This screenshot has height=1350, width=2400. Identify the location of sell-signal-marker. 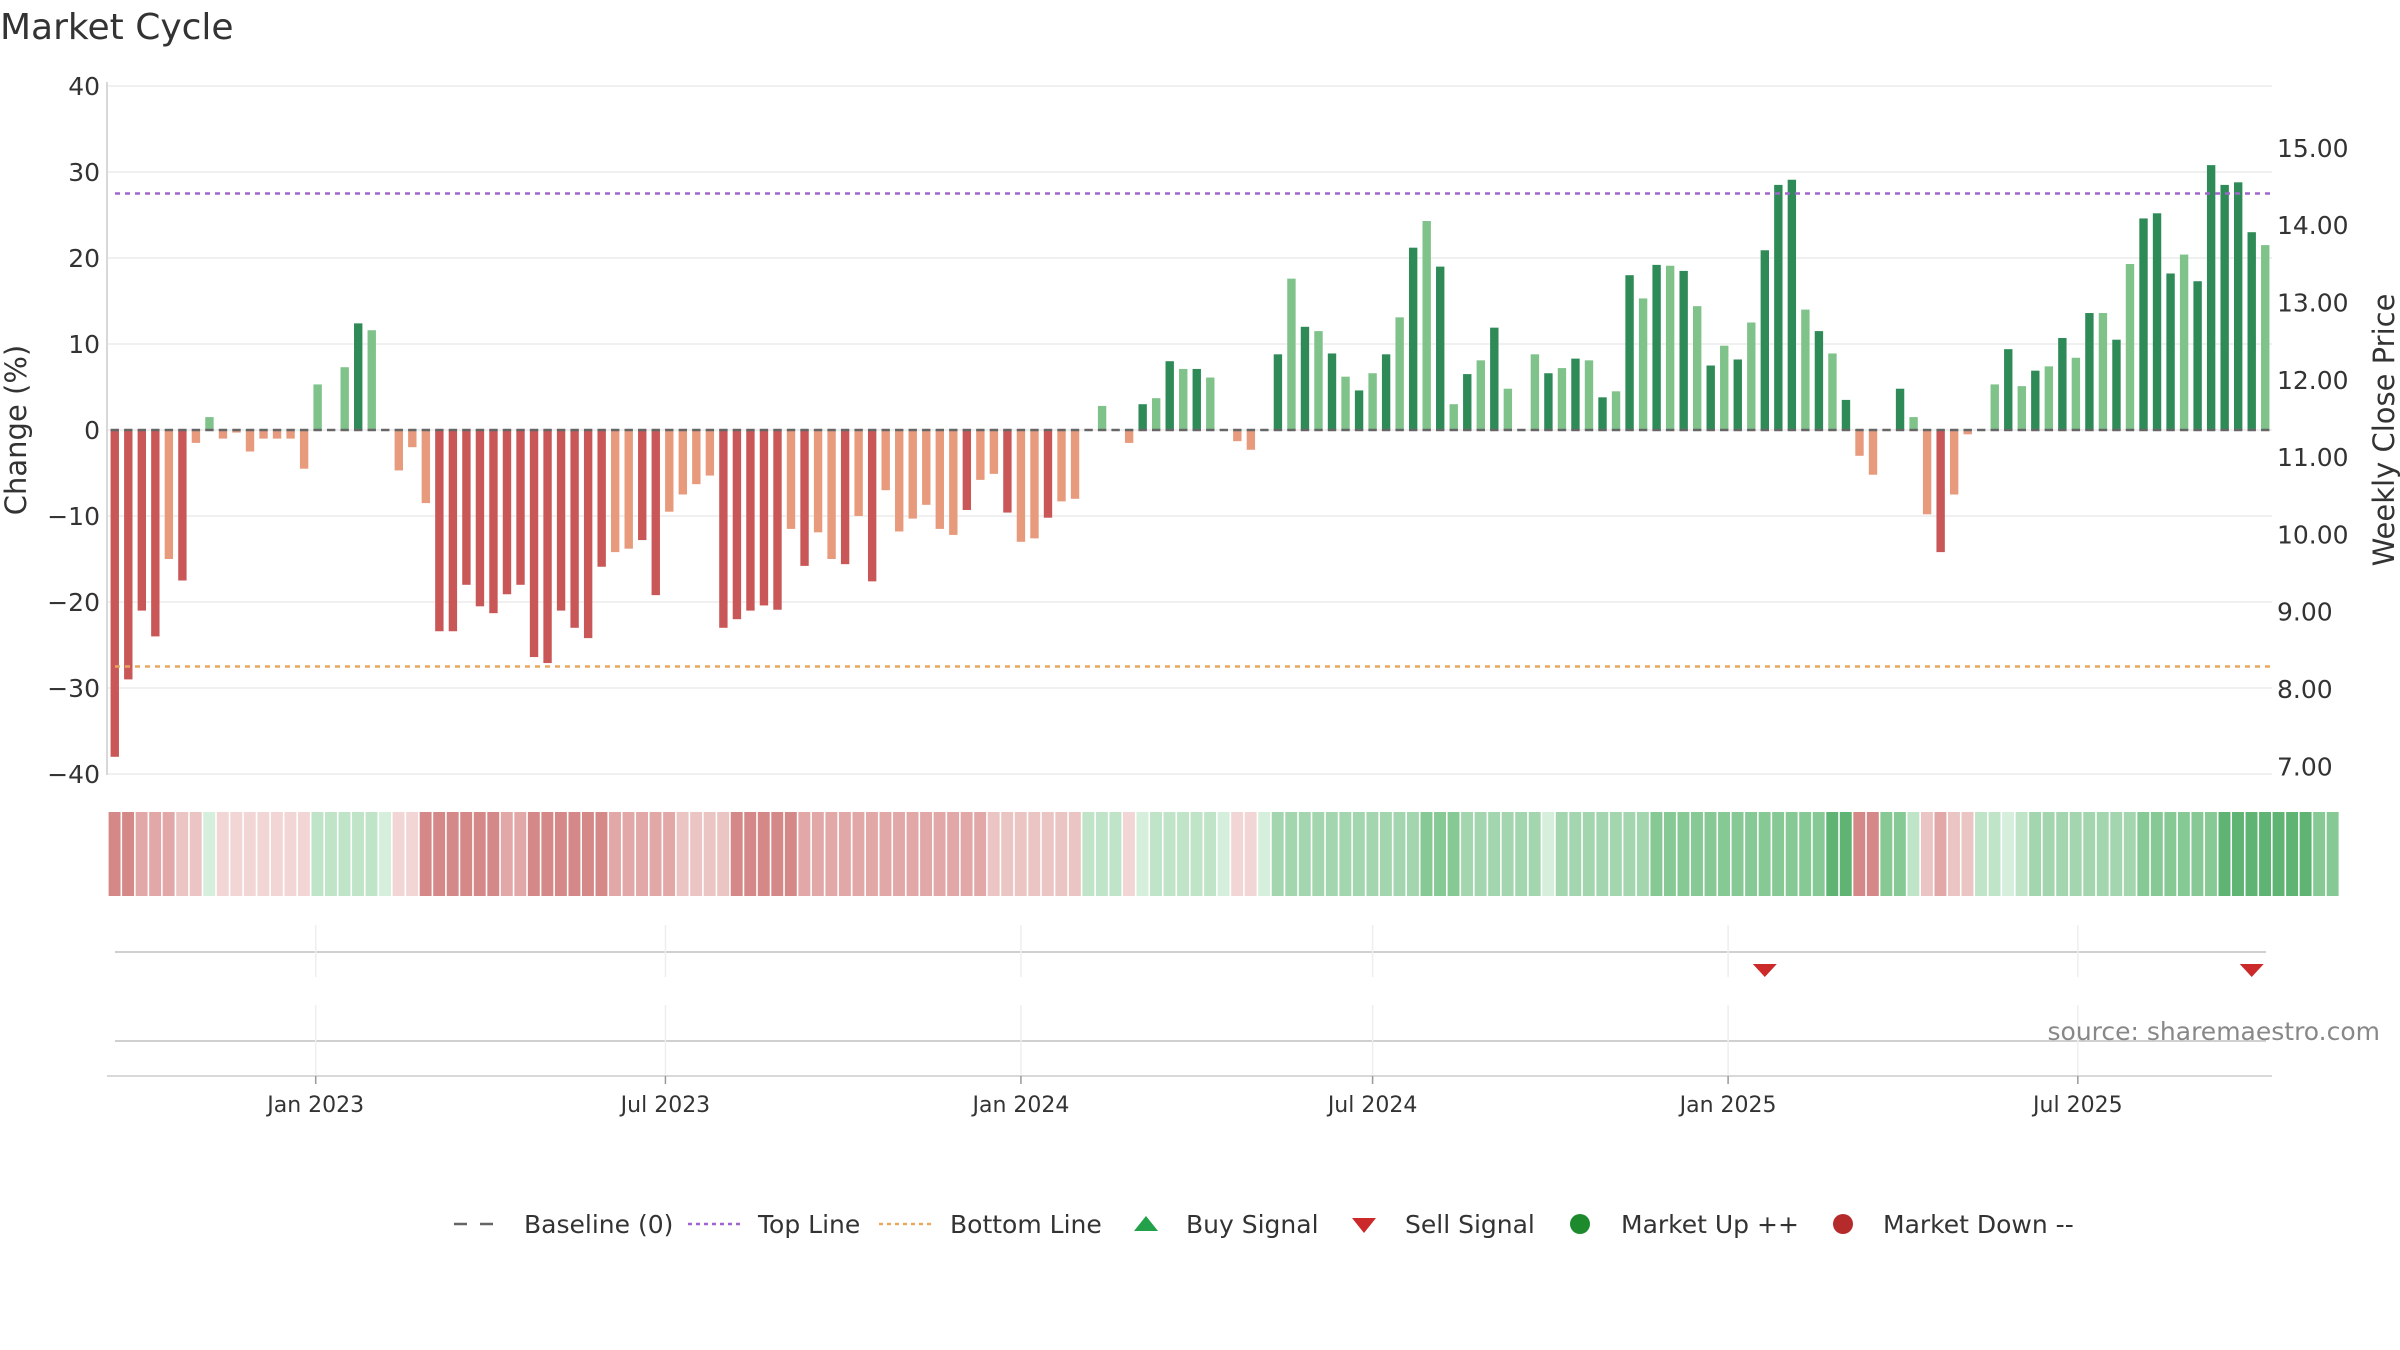
(1764, 970).